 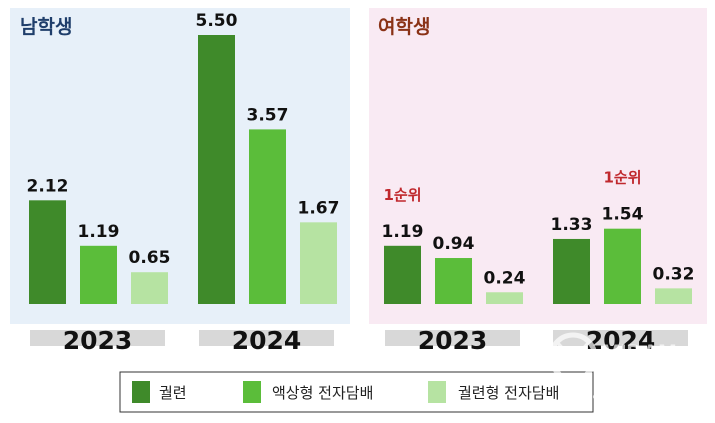 What do you see at coordinates (505, 278) in the screenshot?
I see `female-2023-heated-tobacco-value-label: 0.24` at bounding box center [505, 278].